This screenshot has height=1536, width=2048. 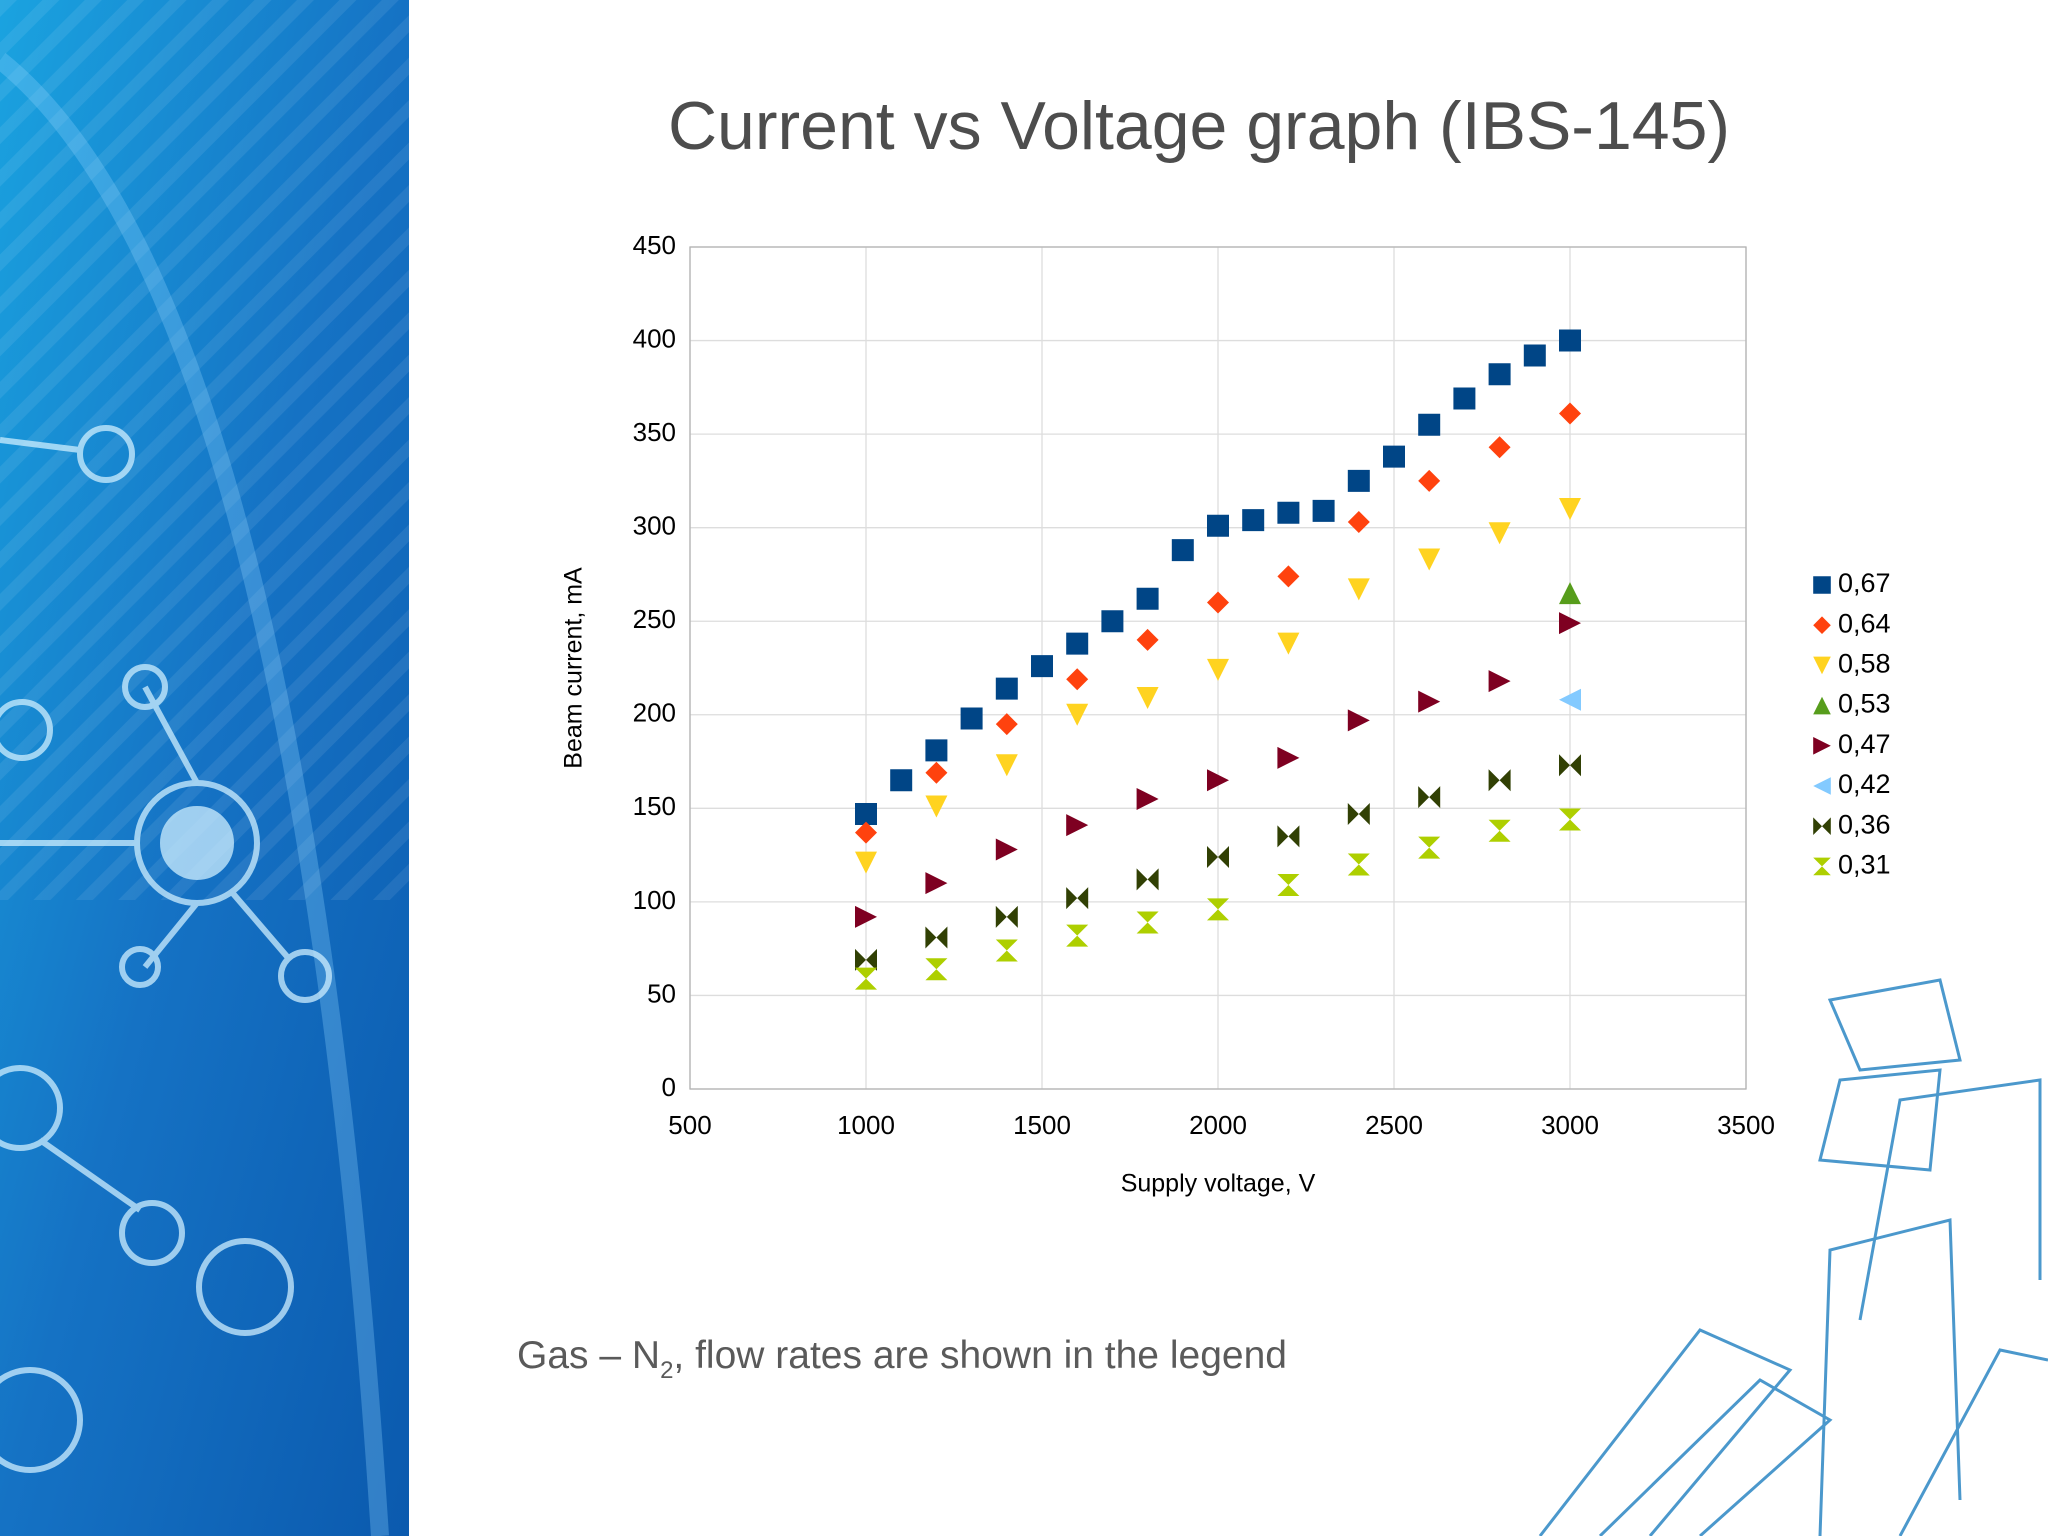 I want to click on caption-suffix: , flow rates are shown in the legend, so click(x=980, y=1355).